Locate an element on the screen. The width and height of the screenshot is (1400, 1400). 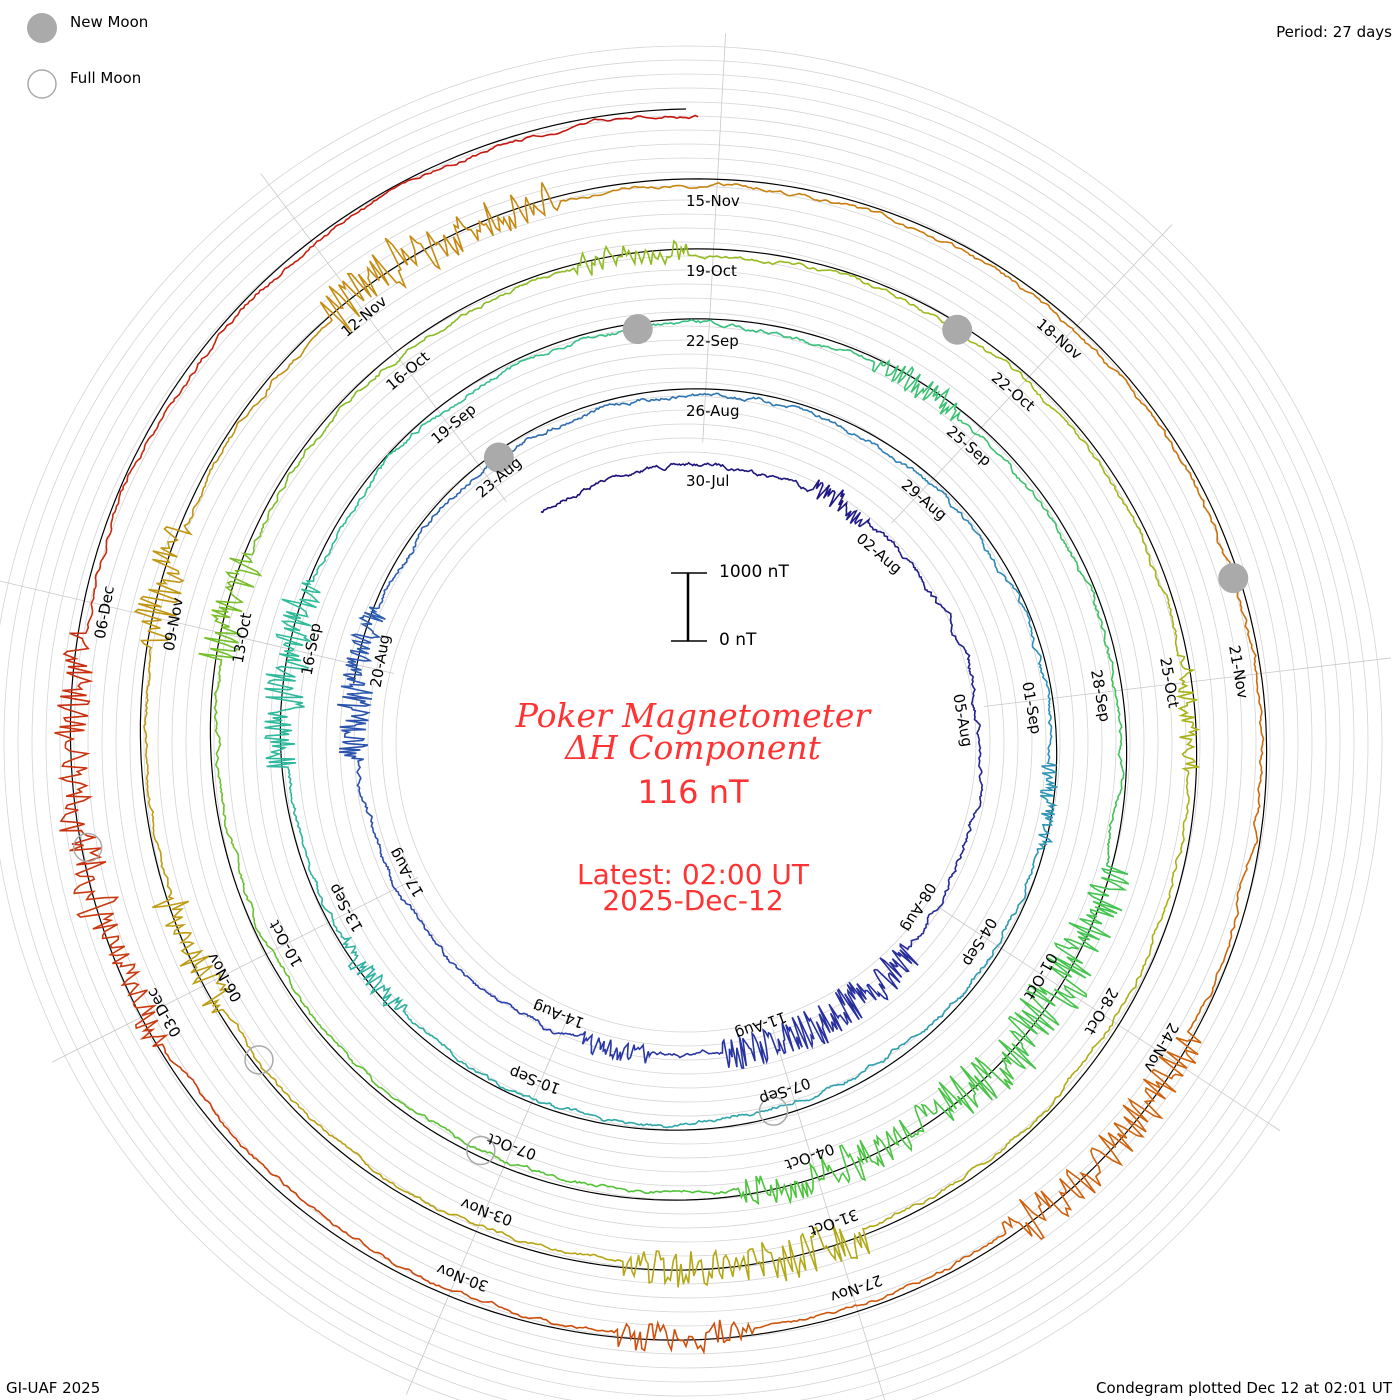
date-label: 15-Nov is located at coordinates (713, 201).